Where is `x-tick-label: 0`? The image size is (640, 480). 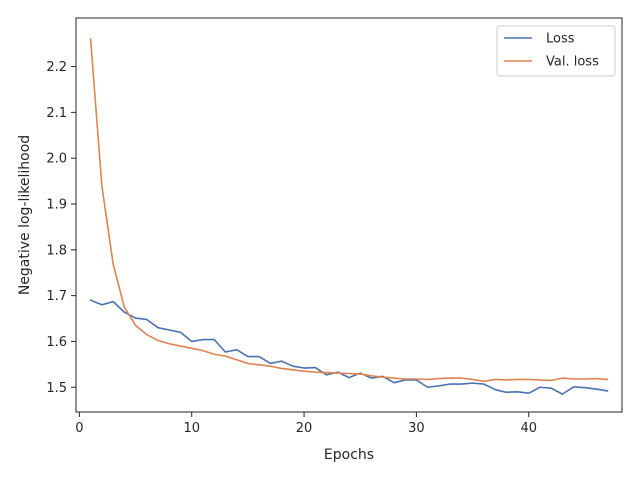
x-tick-label: 0 is located at coordinates (79, 428).